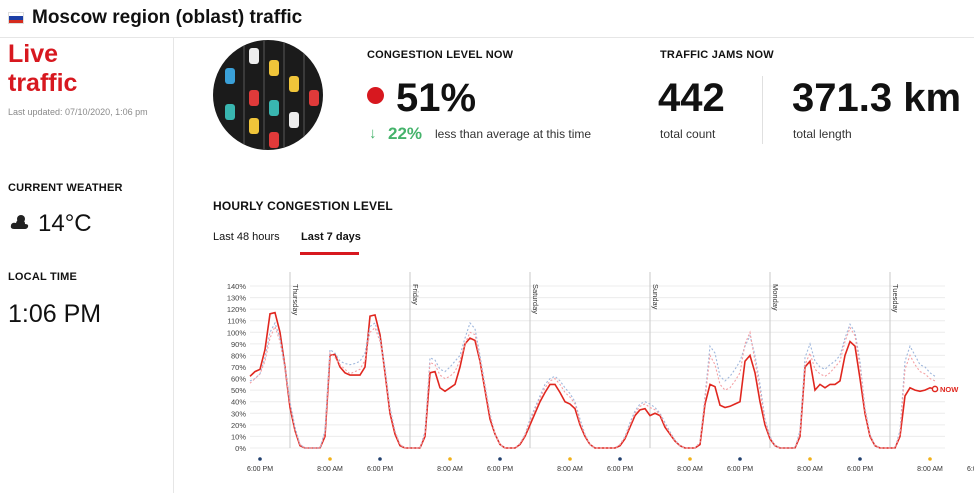  What do you see at coordinates (877, 98) in the screenshot?
I see `jam-length: 371.3 km` at bounding box center [877, 98].